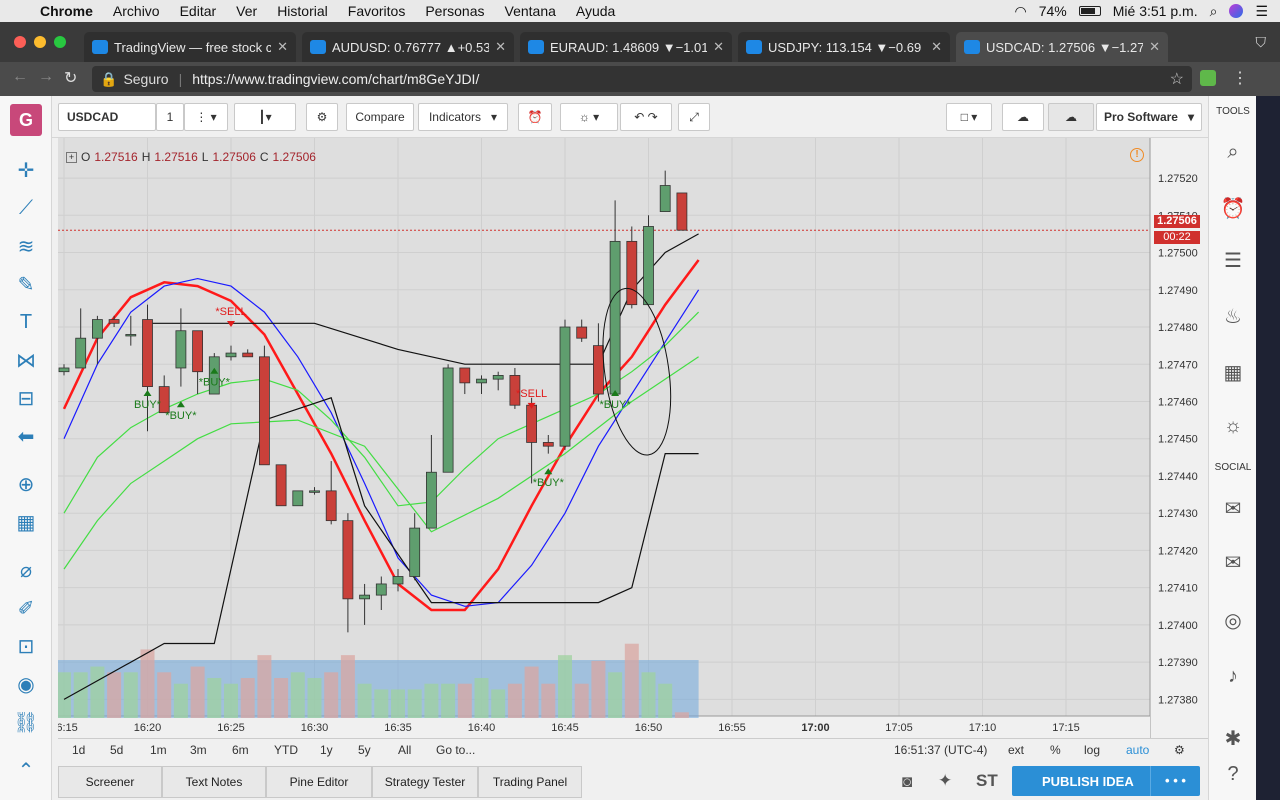 This screenshot has height=800, width=1280. Describe the element at coordinates (286, 750) in the screenshot. I see `range-ytd: YTD` at that location.